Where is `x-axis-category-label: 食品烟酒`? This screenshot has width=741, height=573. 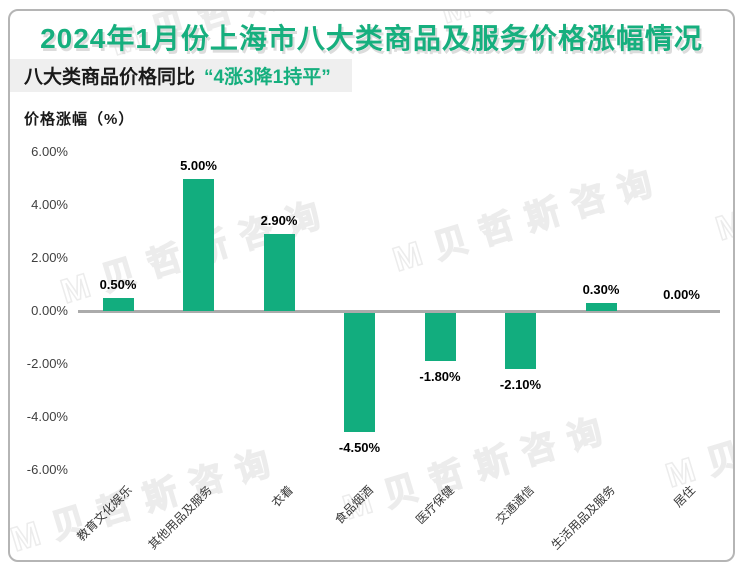 x-axis-category-label: 食品烟酒 is located at coordinates (354, 505).